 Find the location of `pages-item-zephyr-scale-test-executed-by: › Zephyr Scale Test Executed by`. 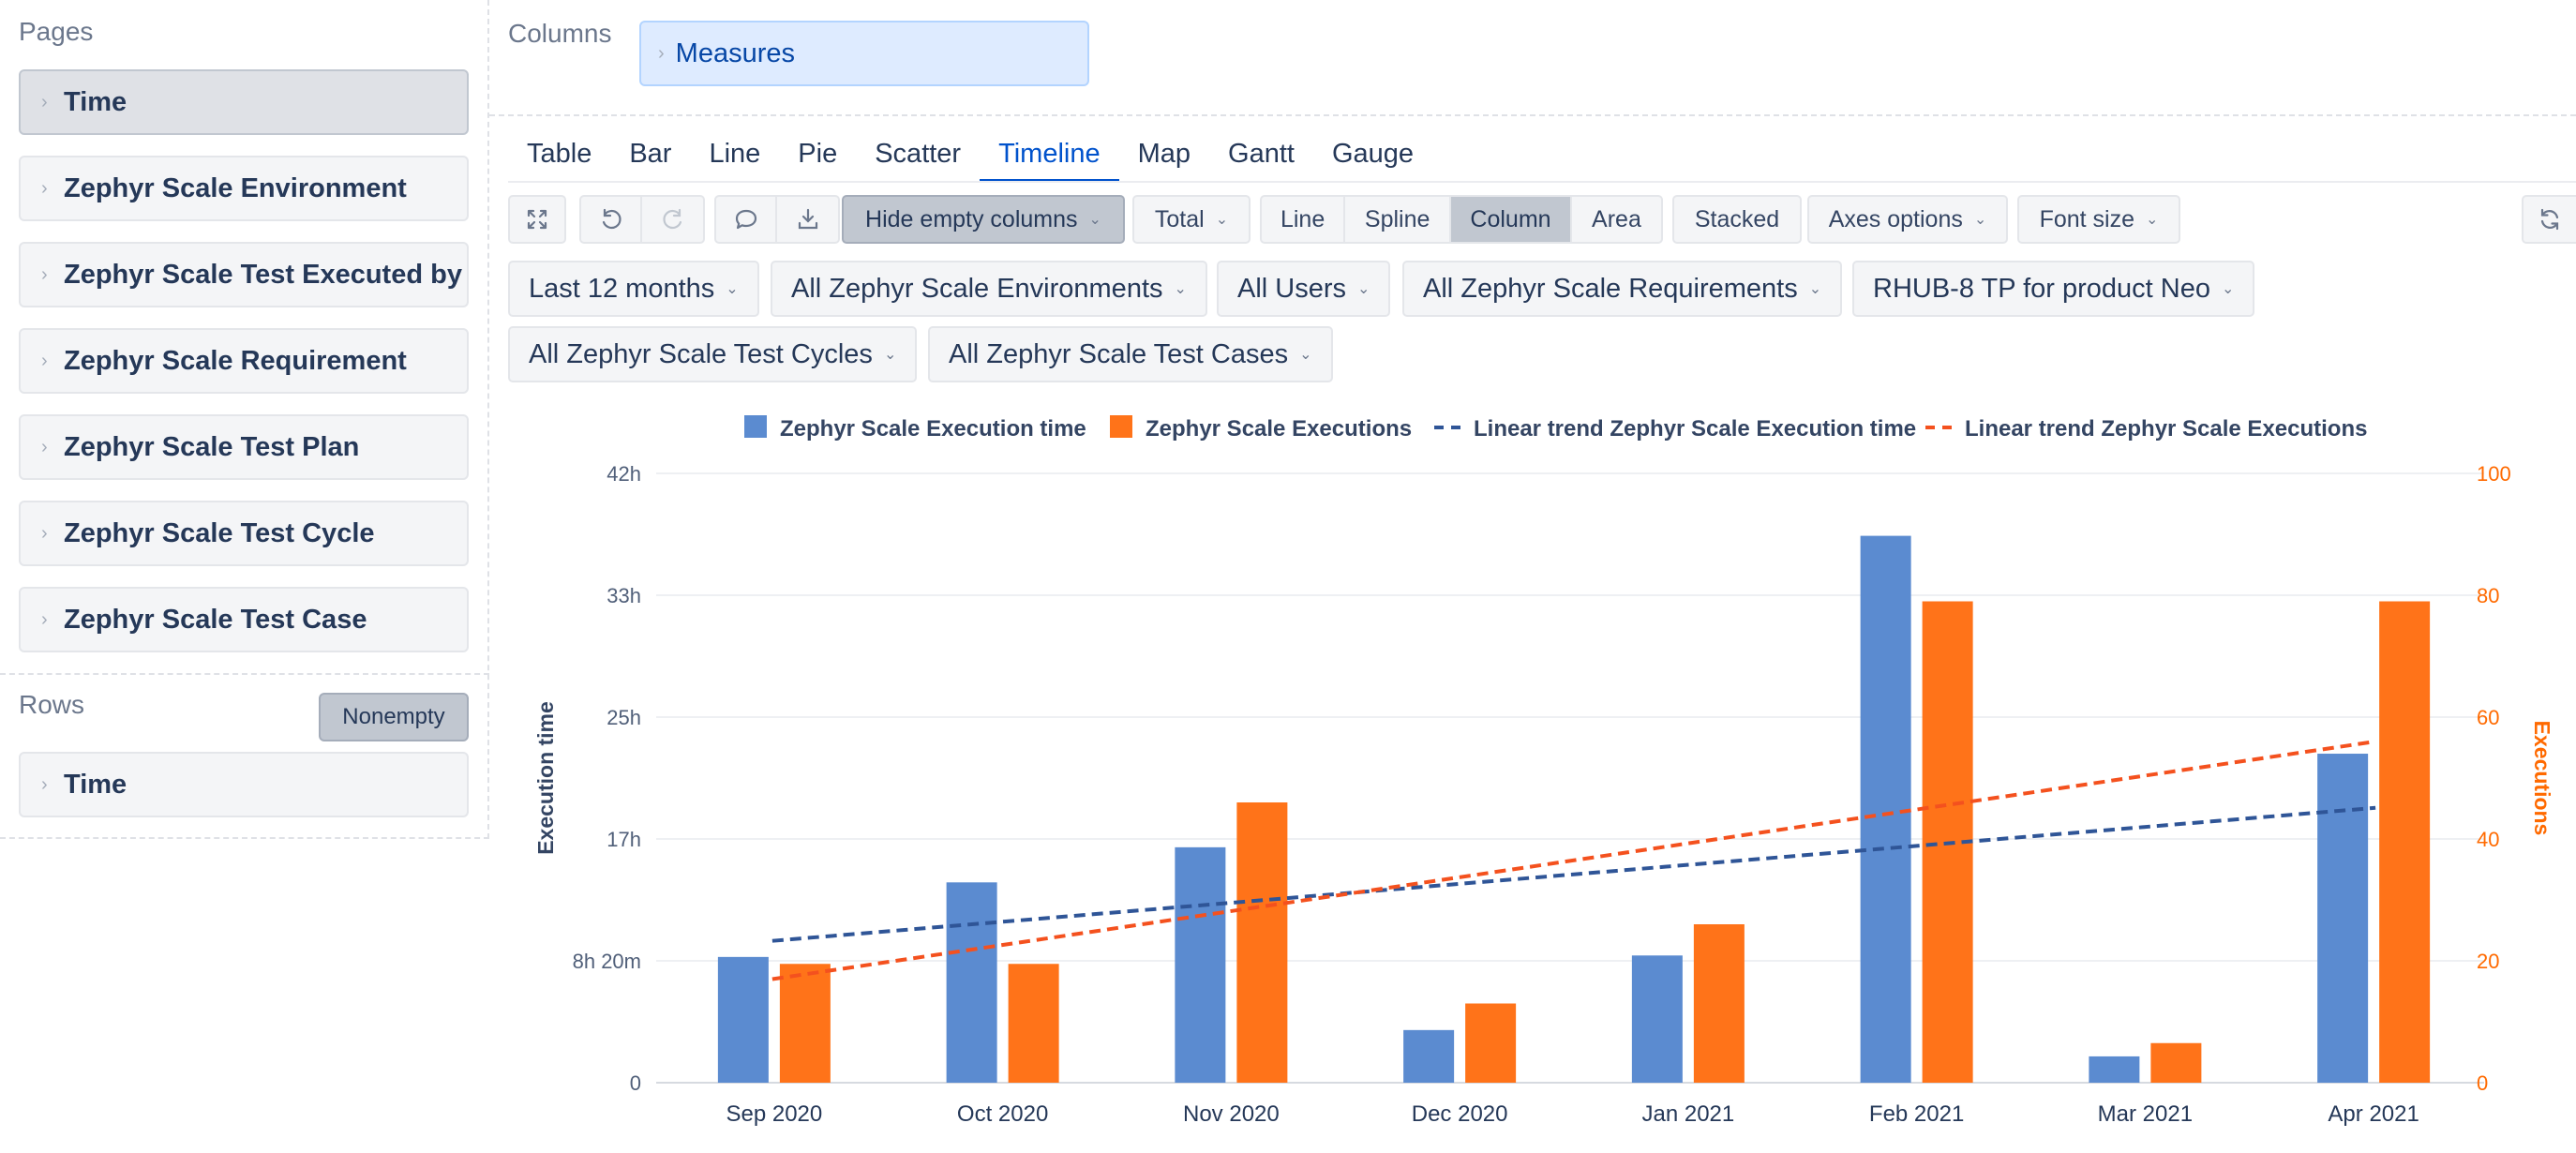

pages-item-zephyr-scale-test-executed-by: › Zephyr Scale Test Executed by is located at coordinates (244, 274).